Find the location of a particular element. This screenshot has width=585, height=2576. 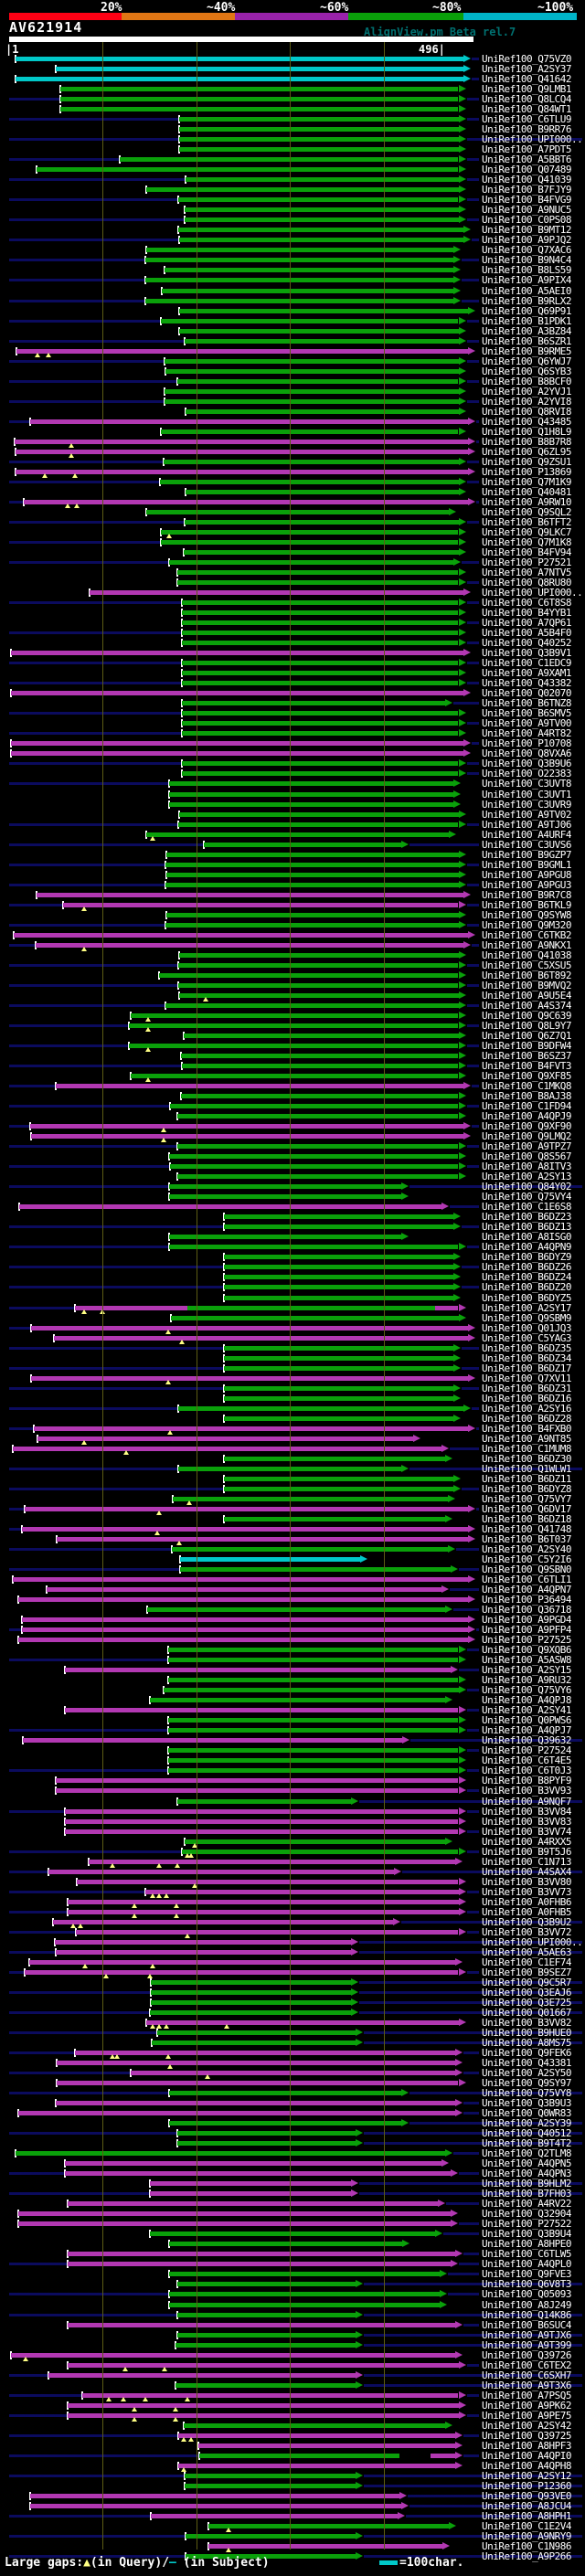

subject-label: UniRef100_Q43381 is located at coordinates (527, 2063).